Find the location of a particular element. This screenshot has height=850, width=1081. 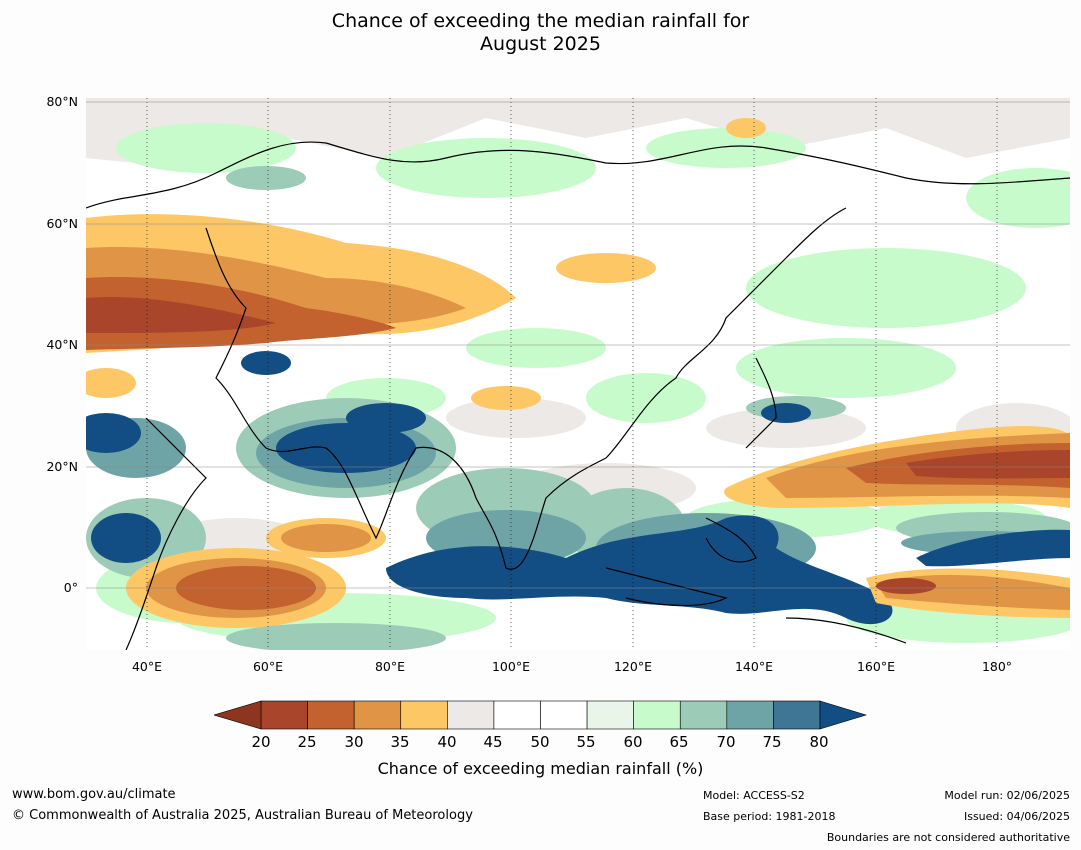

lon-label-80e: 80°E is located at coordinates (390, 666).